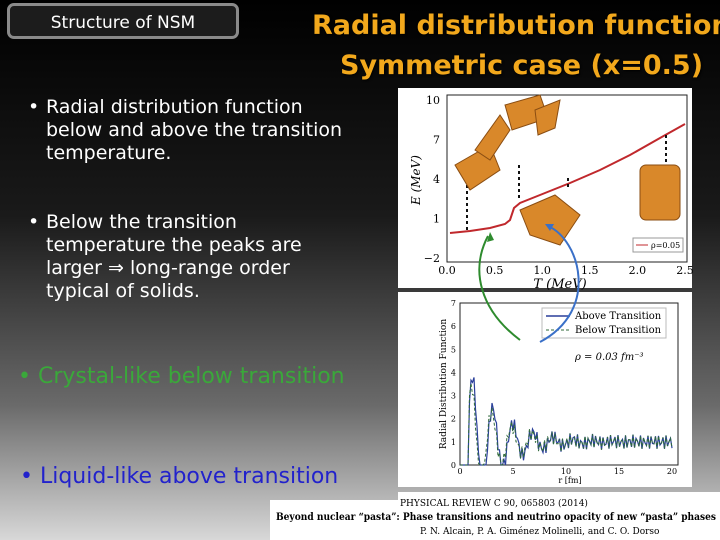 The height and width of the screenshot is (540, 720). I want to click on pasta-images, so click(567, 170).